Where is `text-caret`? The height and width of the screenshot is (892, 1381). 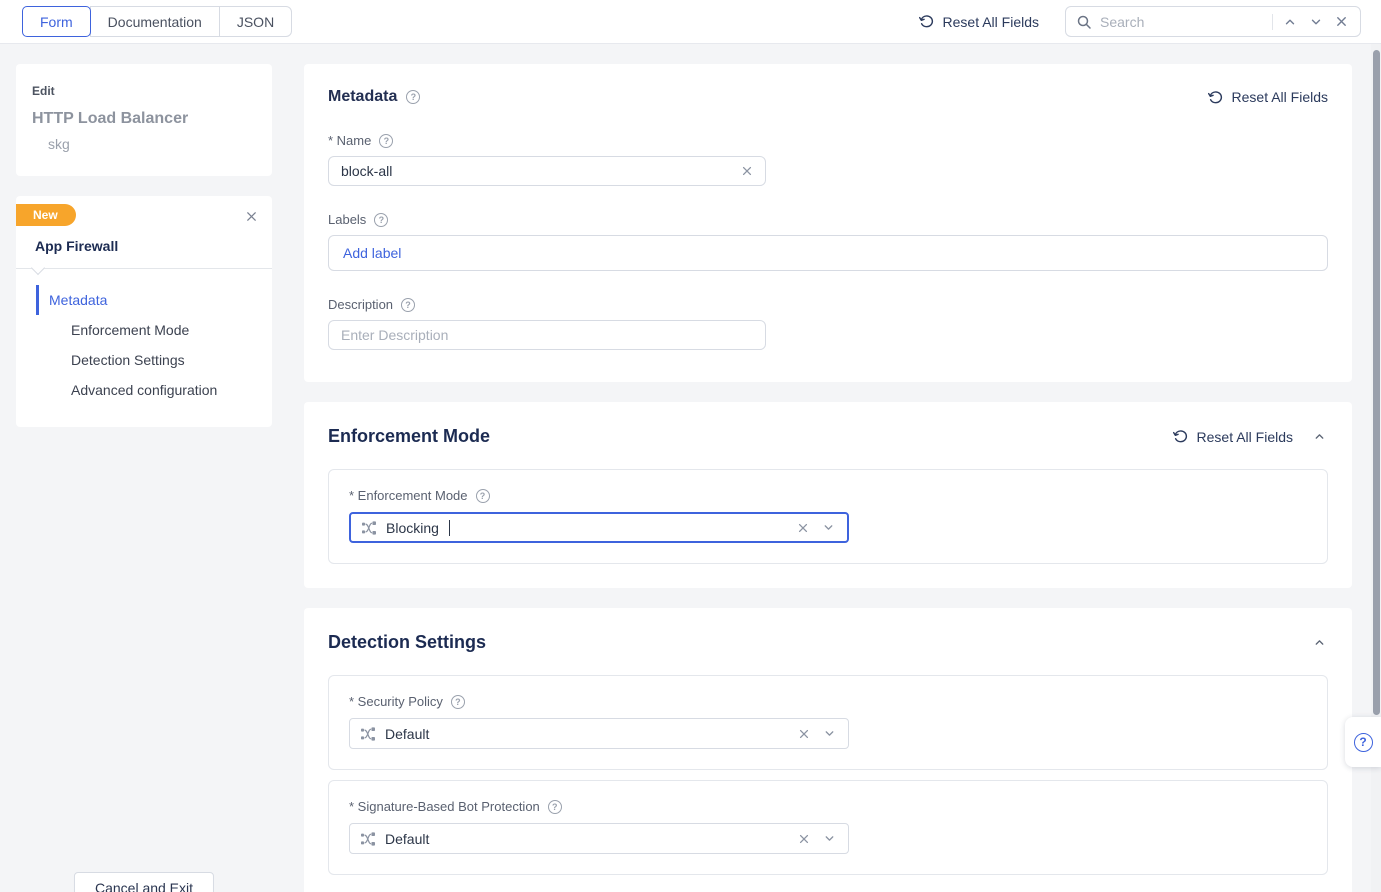
text-caret is located at coordinates (449, 527).